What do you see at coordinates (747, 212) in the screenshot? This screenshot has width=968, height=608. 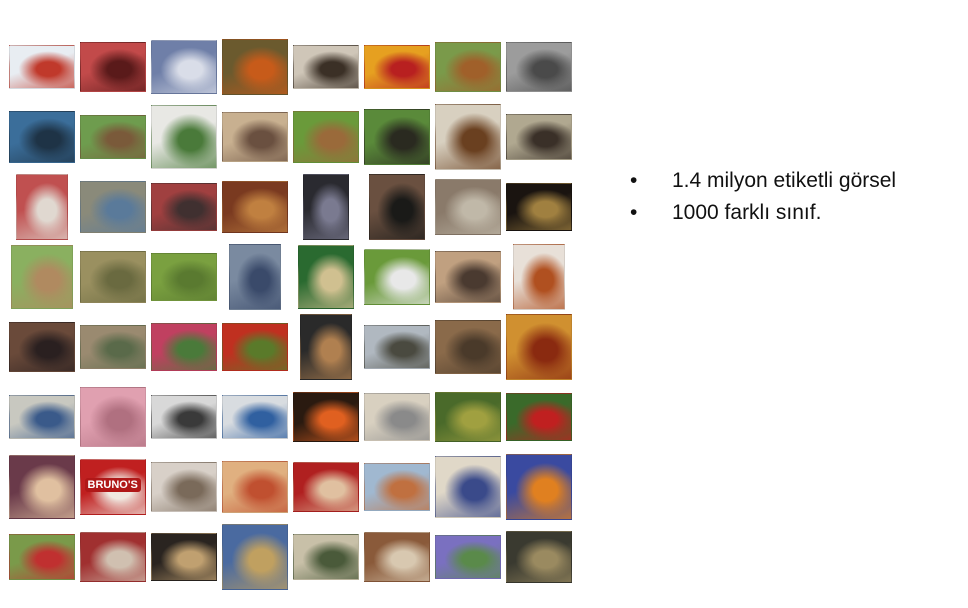 I see `bullet-text-classes: 1000 farklı sınıf.` at bounding box center [747, 212].